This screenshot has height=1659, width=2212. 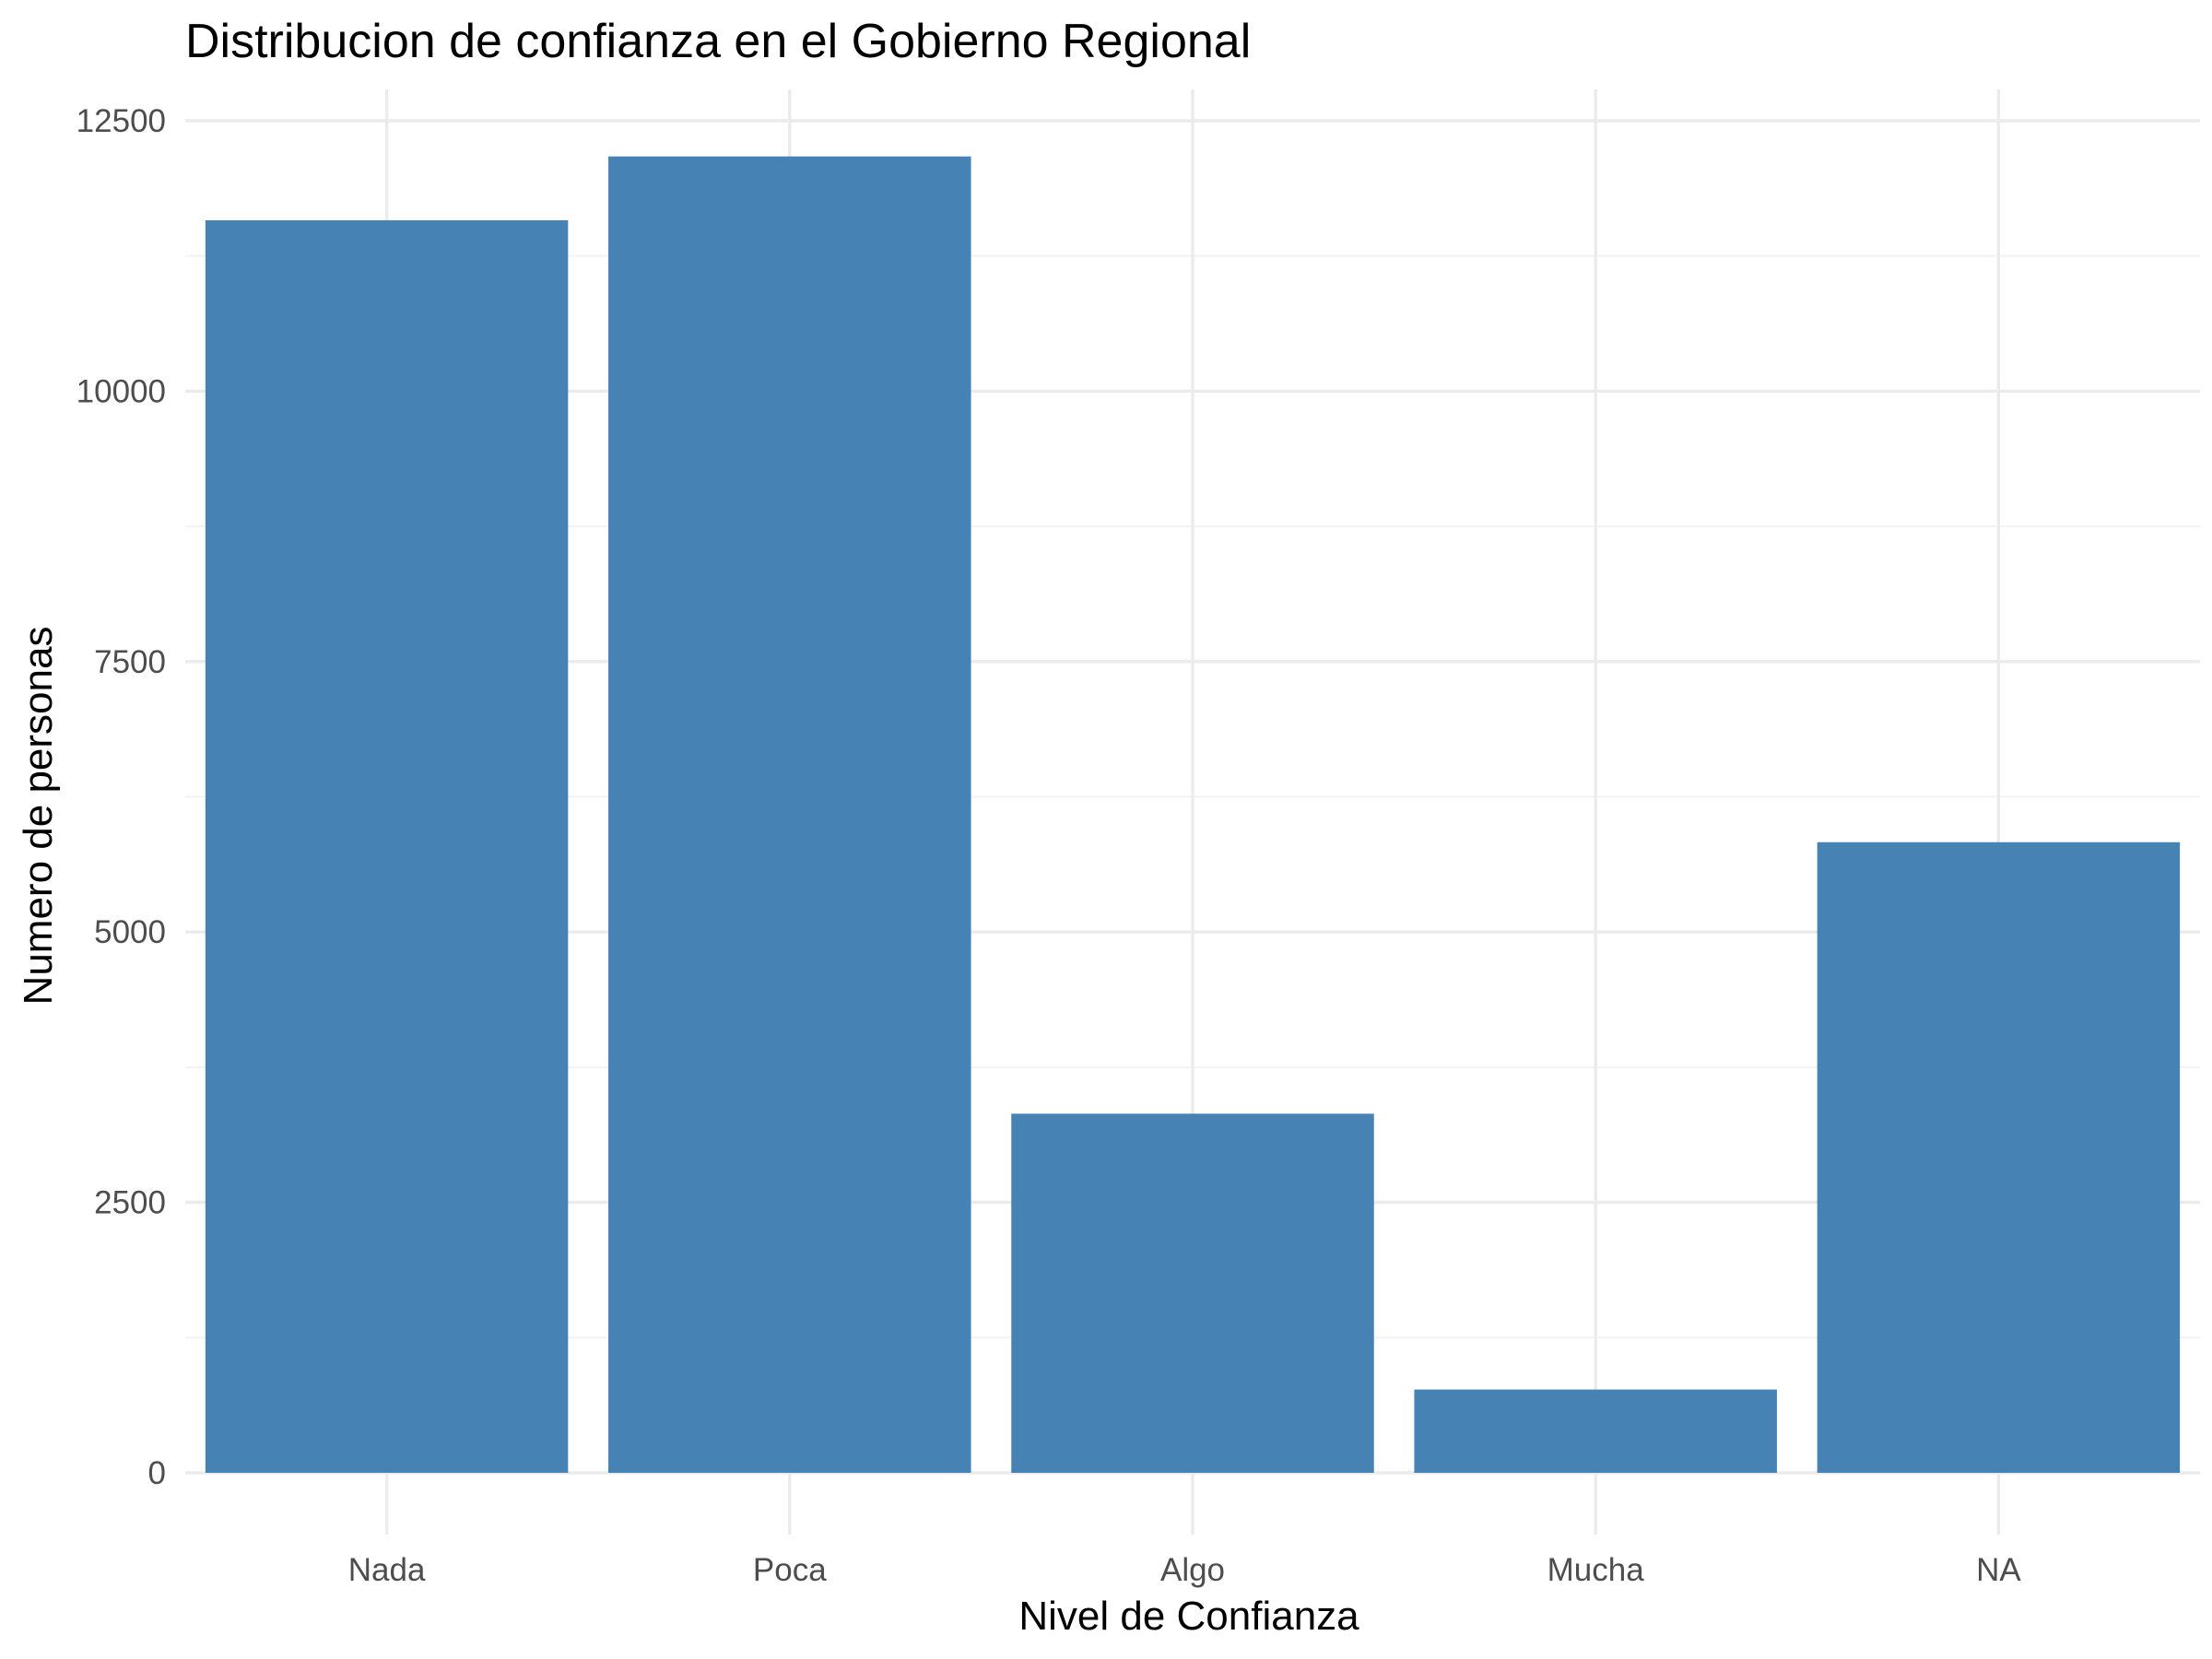 What do you see at coordinates (790, 1570) in the screenshot?
I see `x-tick-label: Poca` at bounding box center [790, 1570].